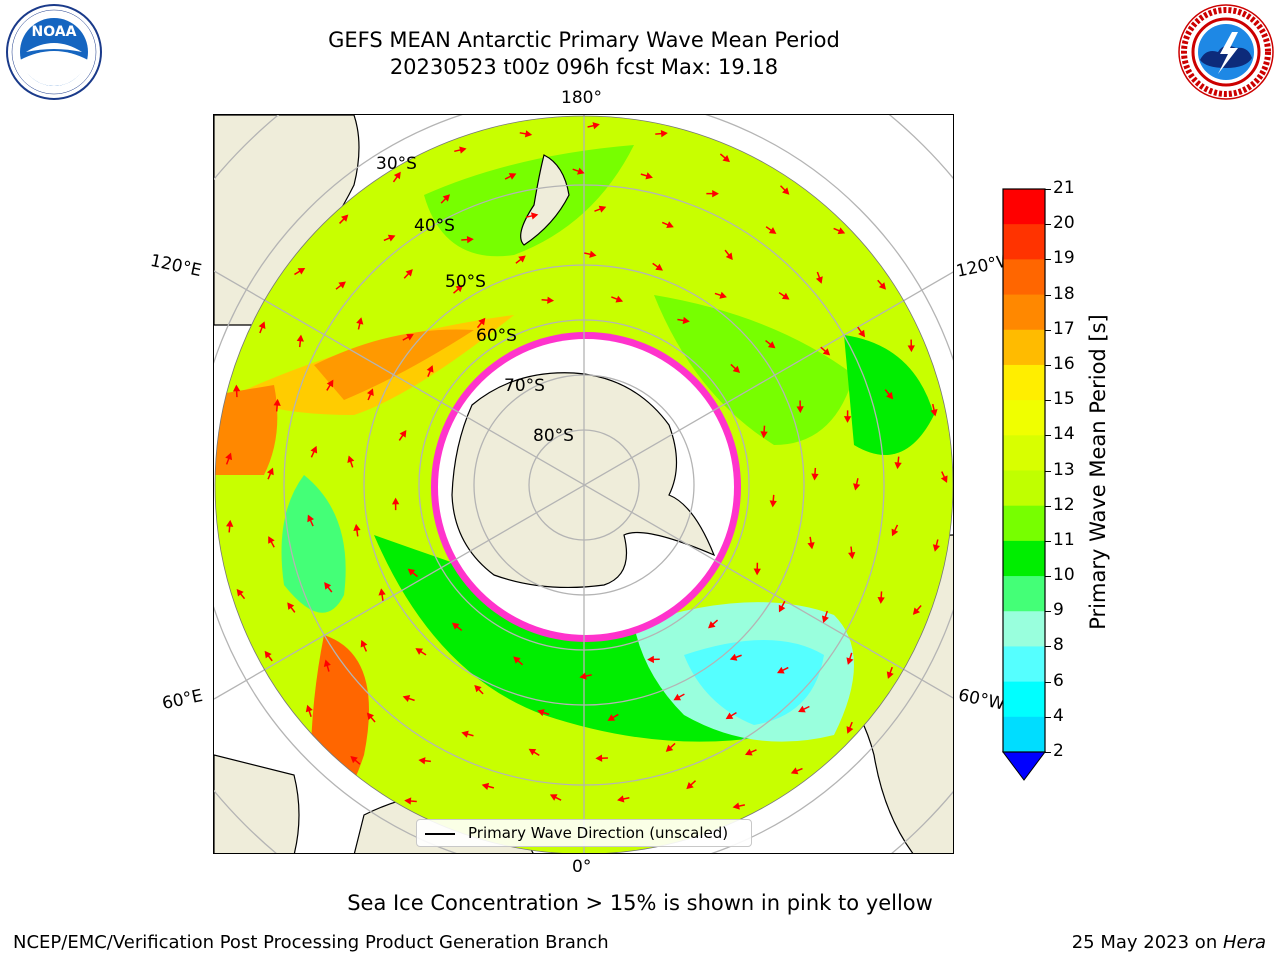  I want to click on lon-label-0: 0°, so click(582, 867).